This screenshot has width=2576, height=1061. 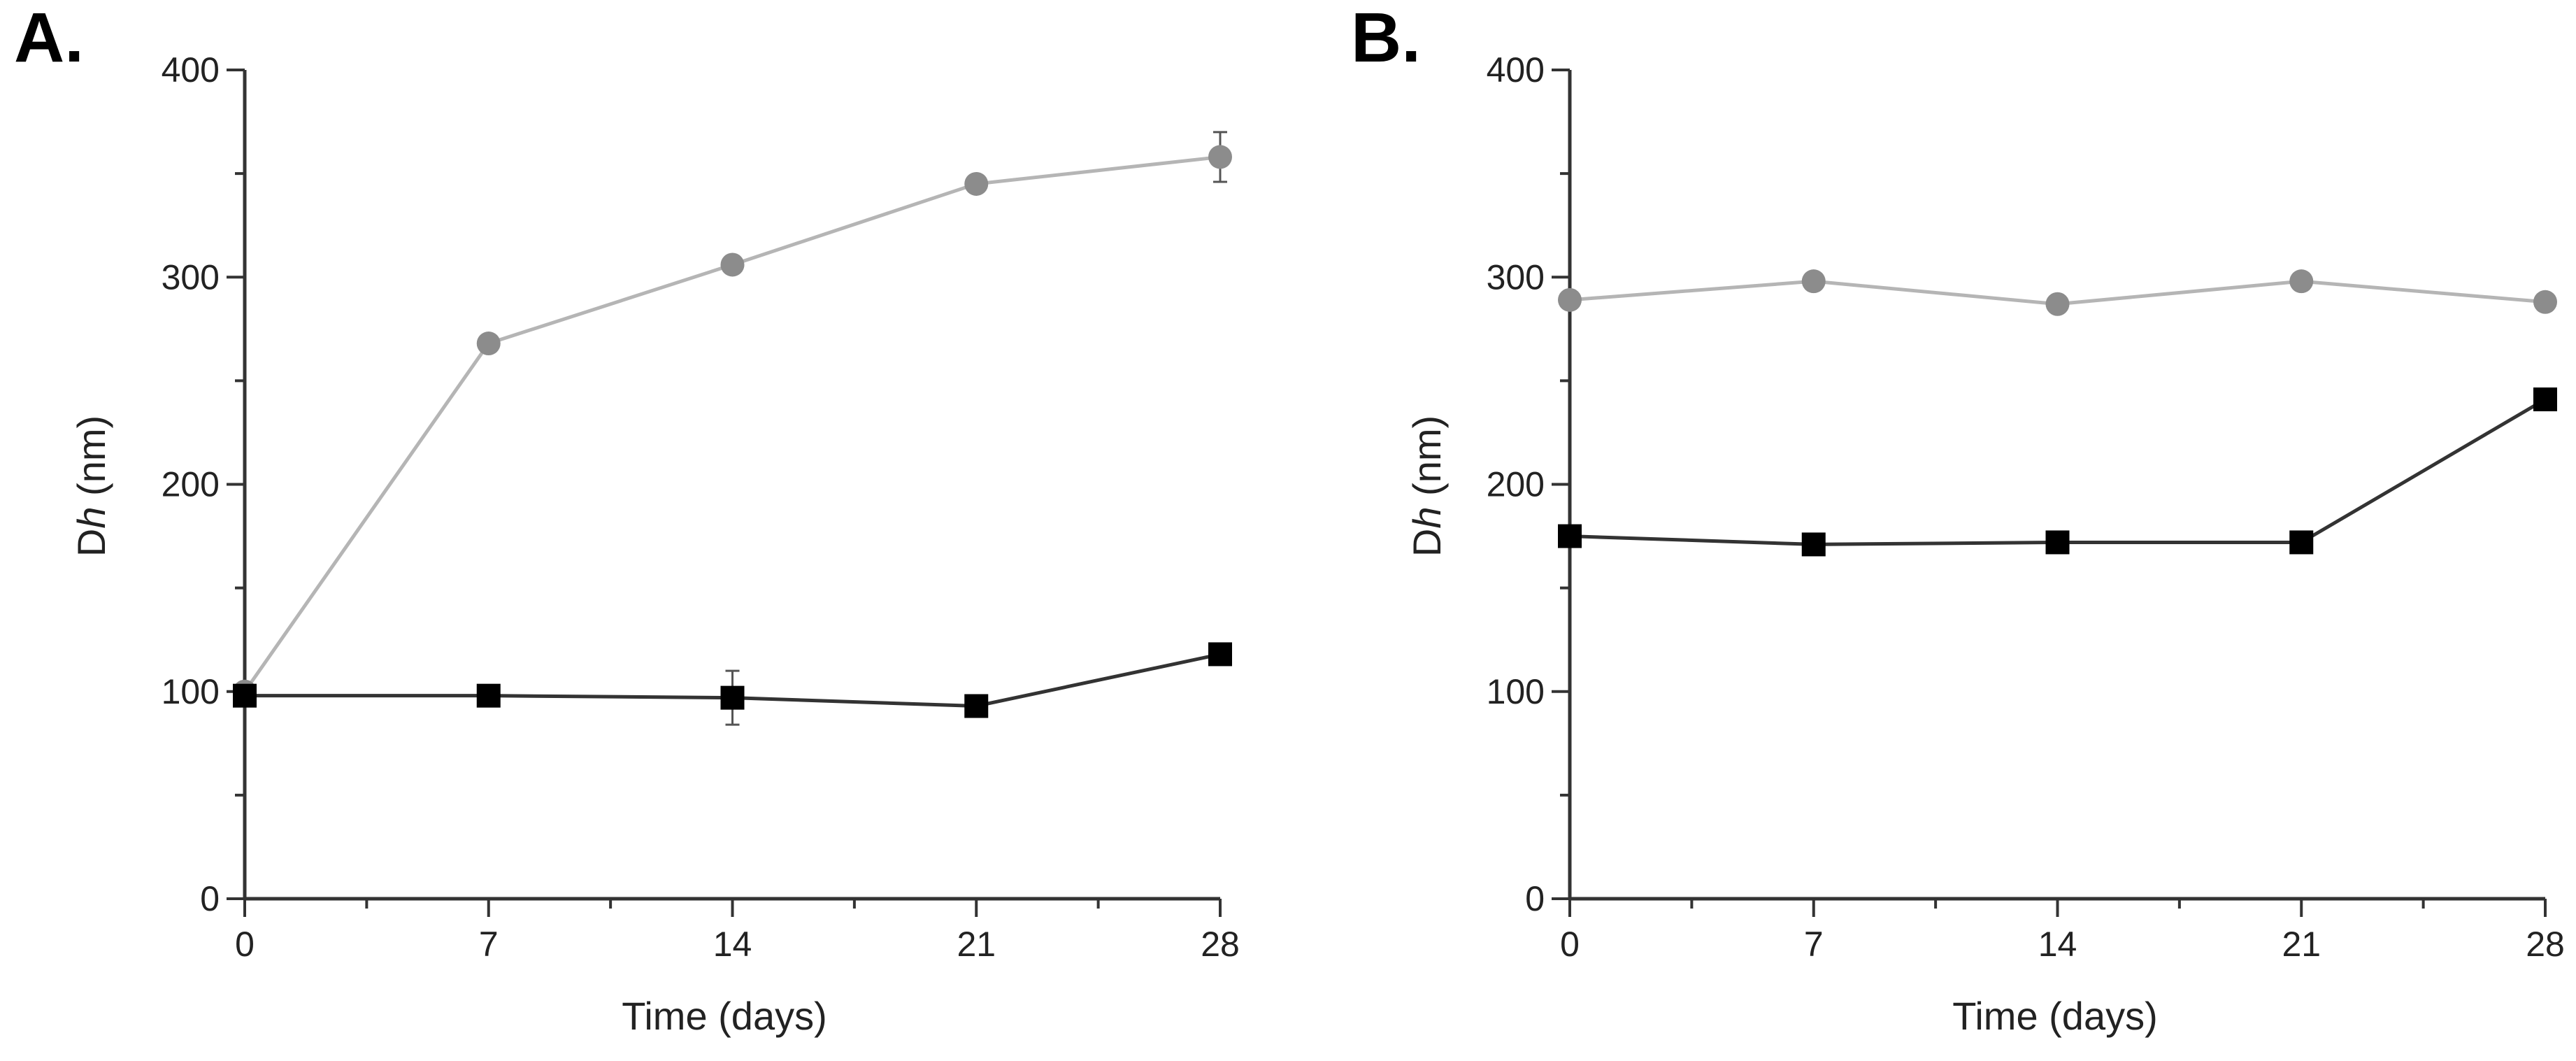 What do you see at coordinates (2055, 1016) in the screenshot?
I see `panel-b-x-axis-title: Time (days)` at bounding box center [2055, 1016].